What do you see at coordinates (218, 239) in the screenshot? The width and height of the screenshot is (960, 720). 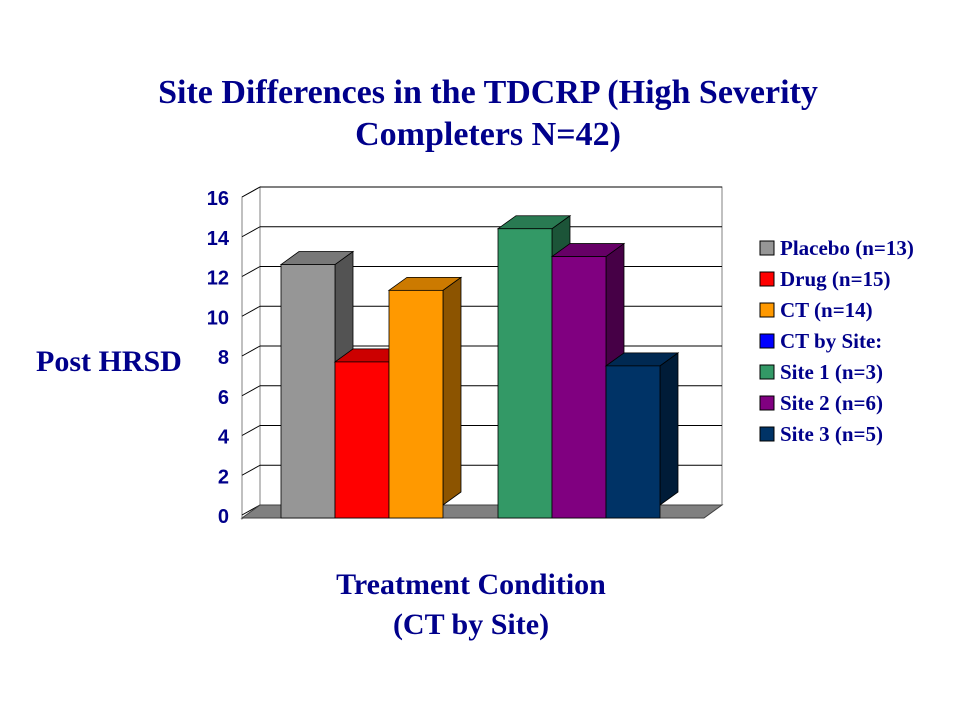 I see `y-tick-label: 14` at bounding box center [218, 239].